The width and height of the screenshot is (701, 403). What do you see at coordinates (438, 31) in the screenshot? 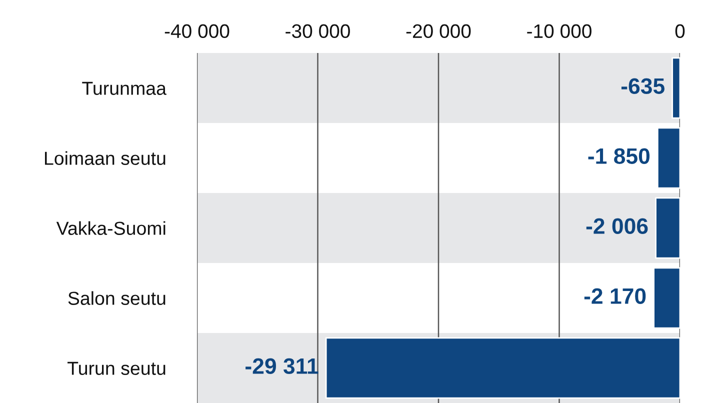
I see `x-tick-label: -20 000` at bounding box center [438, 31].